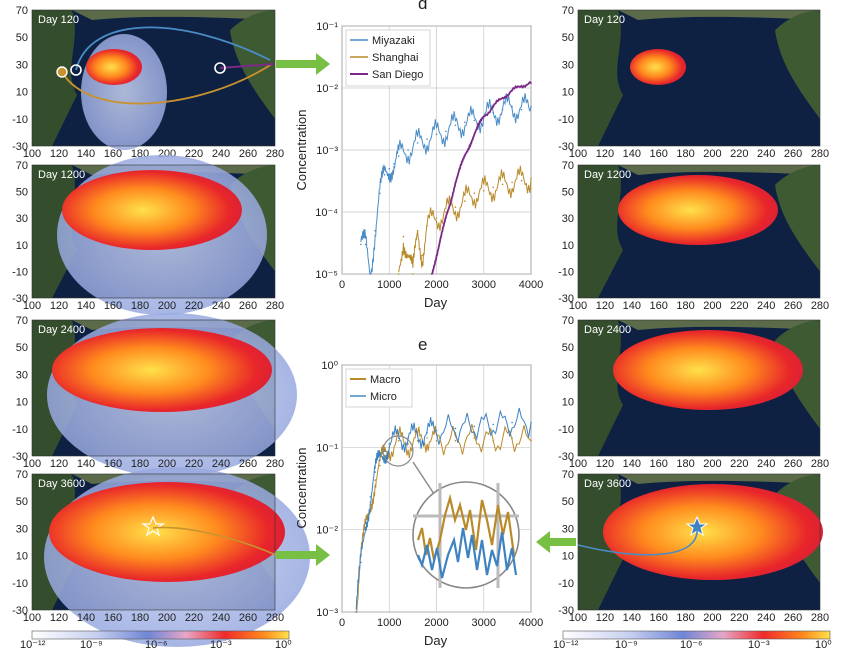 The width and height of the screenshot is (848, 648). I want to click on chart-d-letter: d, so click(422, 6).